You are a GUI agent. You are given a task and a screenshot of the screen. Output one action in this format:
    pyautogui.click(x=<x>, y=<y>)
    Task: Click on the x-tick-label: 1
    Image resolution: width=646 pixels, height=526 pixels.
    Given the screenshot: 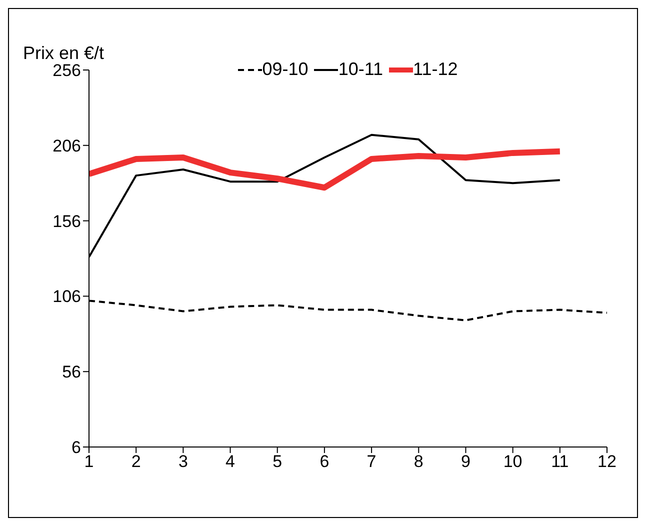 What is the action you would take?
    pyautogui.click(x=89, y=462)
    